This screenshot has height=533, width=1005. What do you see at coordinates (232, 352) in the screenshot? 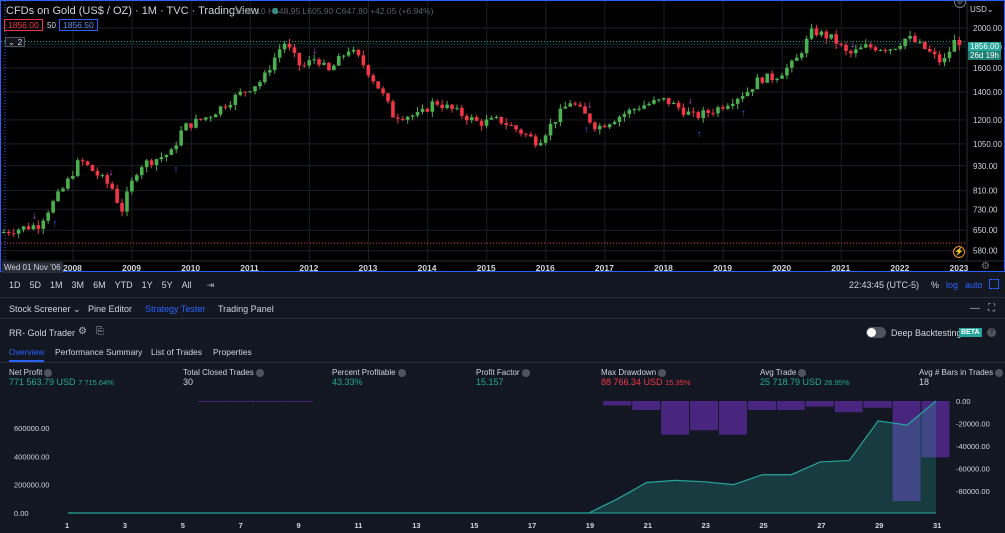
I see `subtab-properties: Properties` at bounding box center [232, 352].